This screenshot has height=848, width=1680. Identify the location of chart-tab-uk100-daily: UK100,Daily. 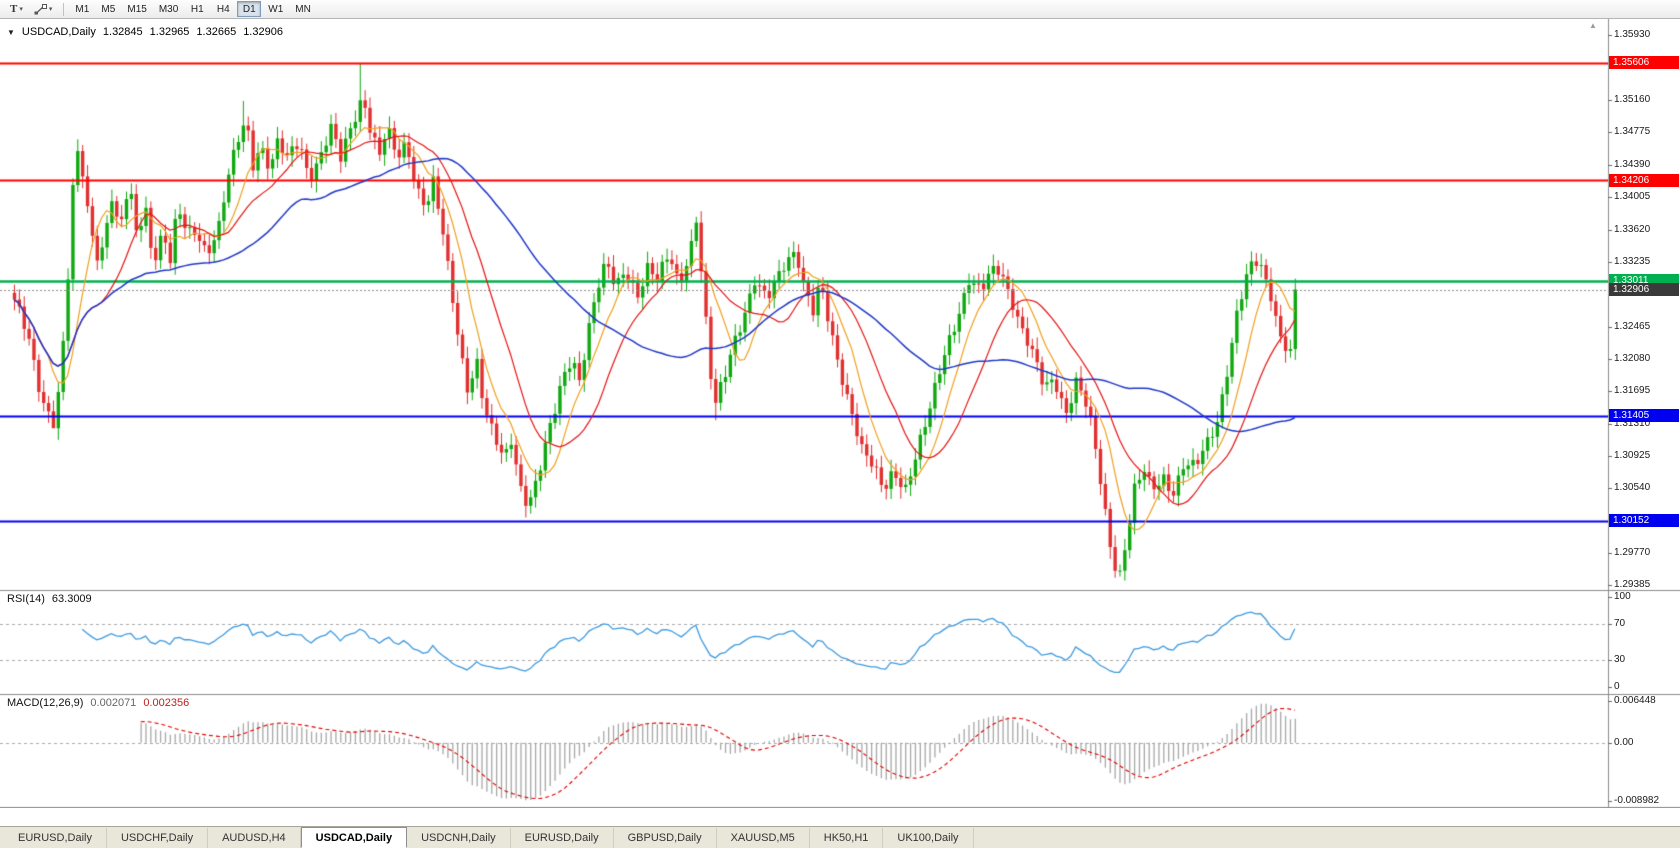
(928, 838).